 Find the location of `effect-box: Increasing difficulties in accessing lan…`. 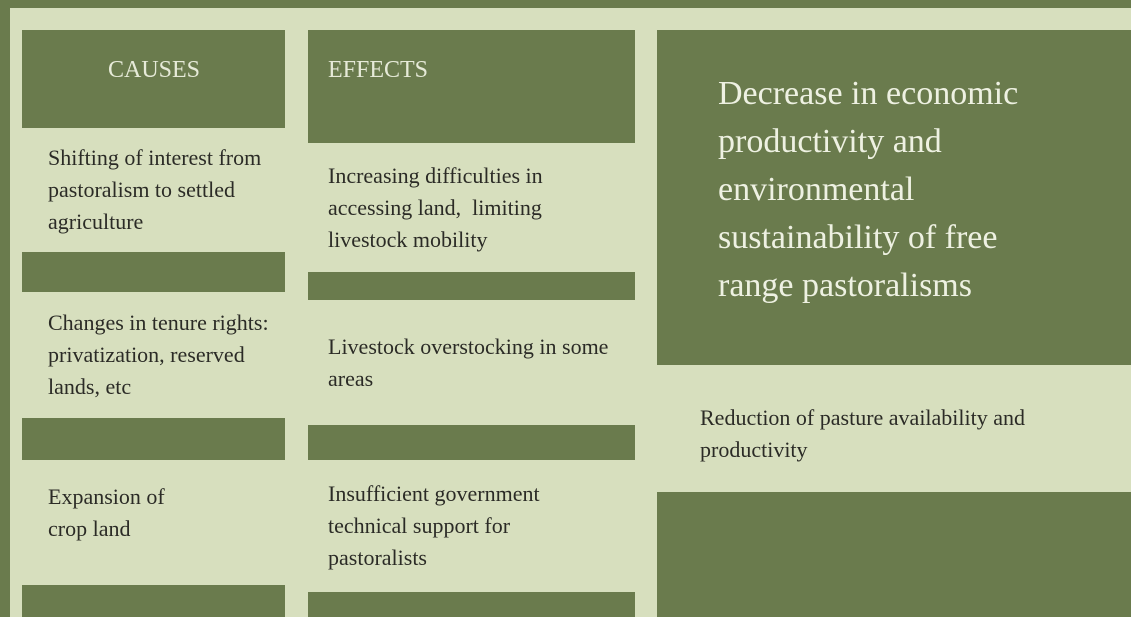

effect-box: Increasing difficulties in accessing lan… is located at coordinates (471, 207).